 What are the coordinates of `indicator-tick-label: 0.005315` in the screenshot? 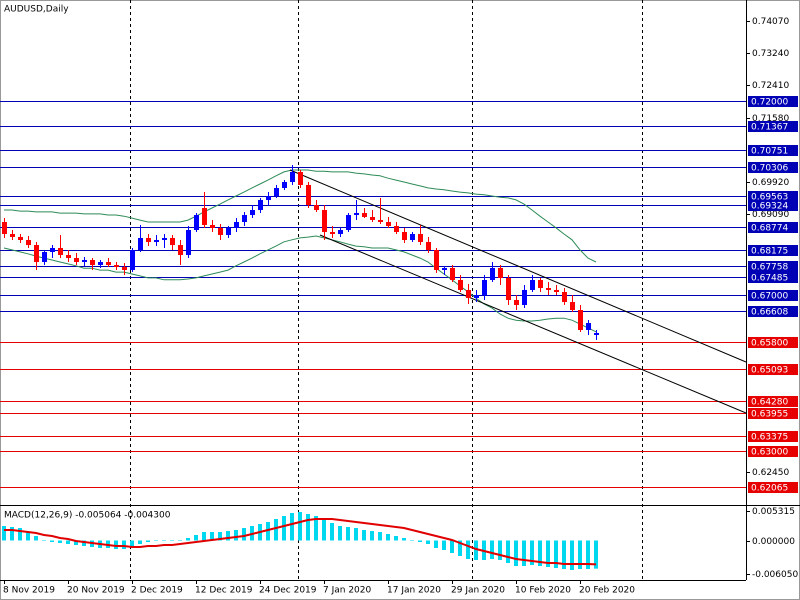 It's located at (773, 512).